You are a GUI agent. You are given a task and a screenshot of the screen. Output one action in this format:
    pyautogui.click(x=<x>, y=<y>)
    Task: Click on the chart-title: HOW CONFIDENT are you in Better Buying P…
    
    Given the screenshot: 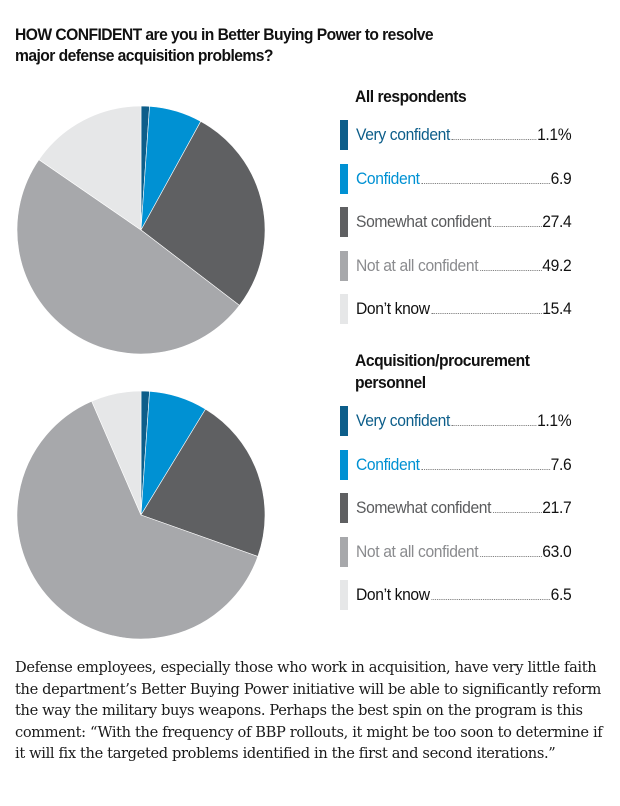 What is the action you would take?
    pyautogui.click(x=291, y=45)
    